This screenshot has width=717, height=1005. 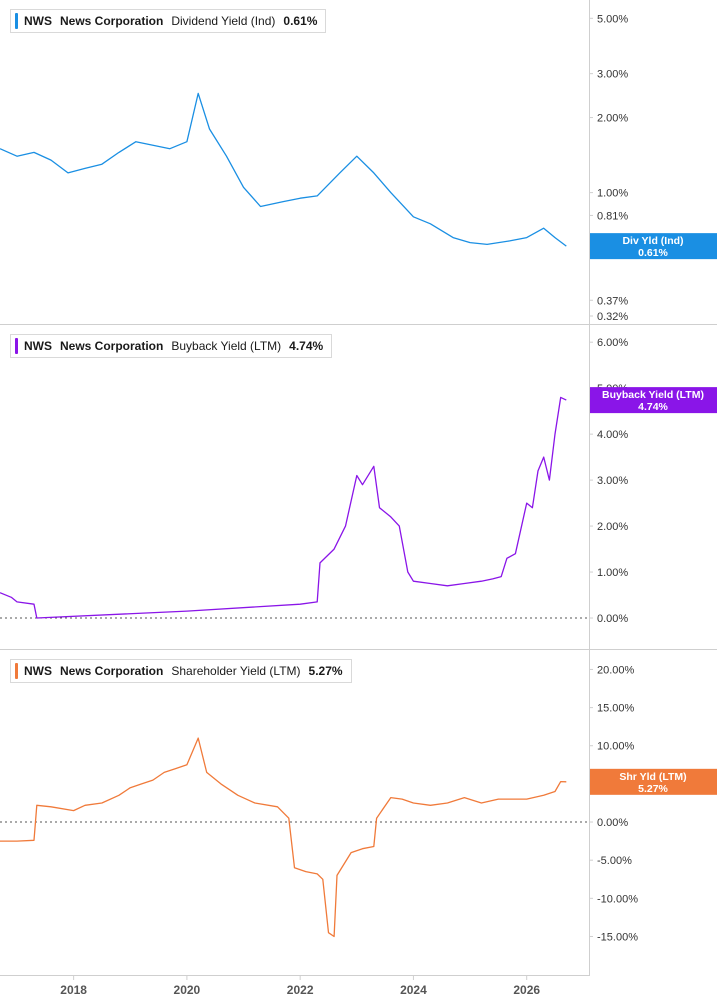 I want to click on y-tick-label: 0.37%, so click(x=612, y=301).